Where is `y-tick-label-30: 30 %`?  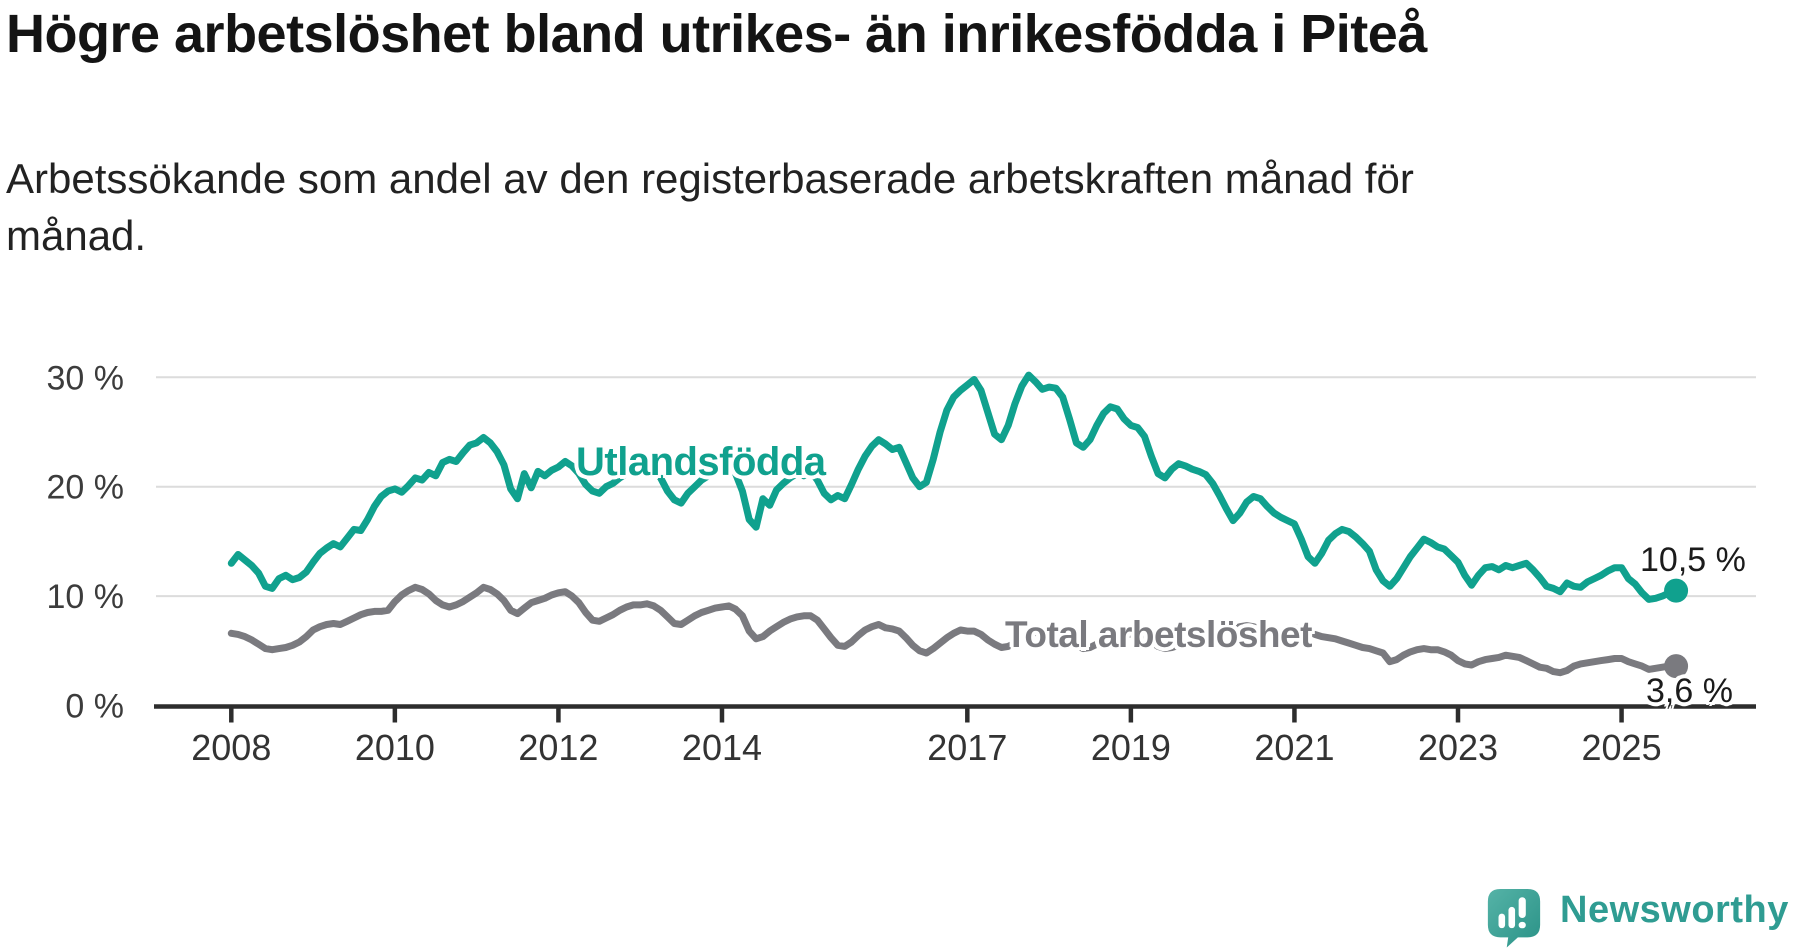
y-tick-label-30: 30 % is located at coordinates (86, 378).